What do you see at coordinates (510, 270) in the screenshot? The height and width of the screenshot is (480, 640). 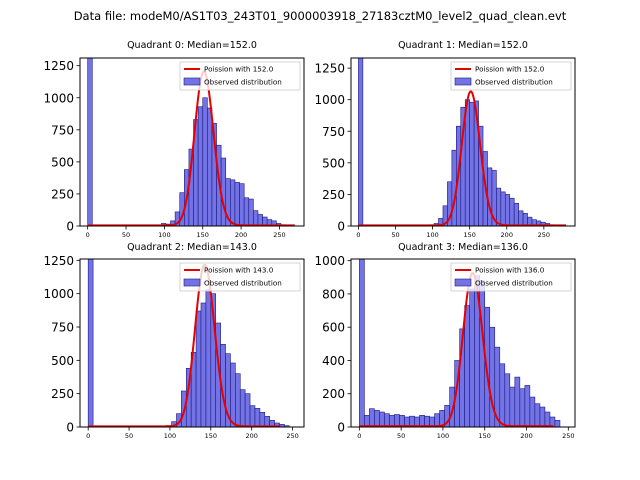 I see `legend-label-poisson: Poission with 136.0` at bounding box center [510, 270].